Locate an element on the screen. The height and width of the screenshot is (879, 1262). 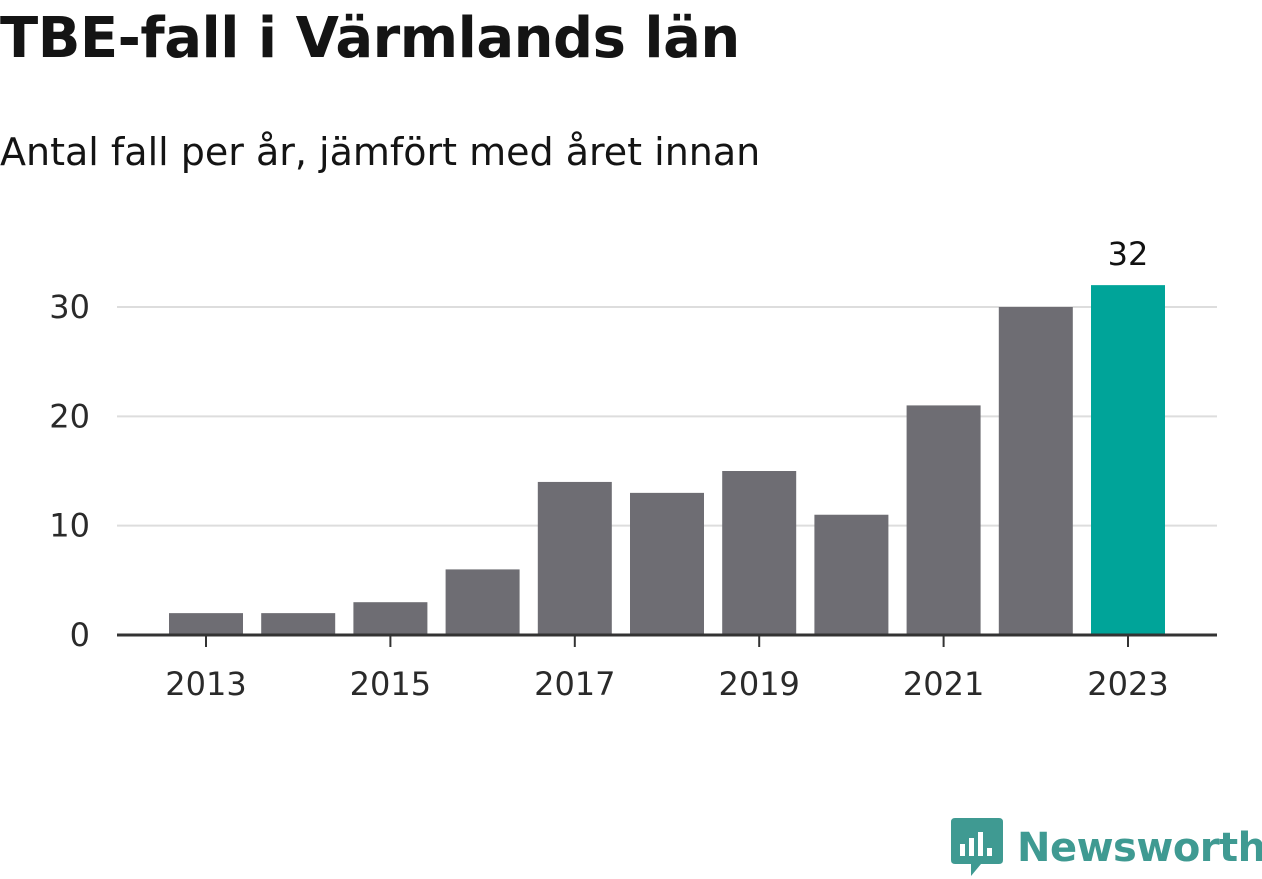
bar-2022 is located at coordinates (1035, 471).